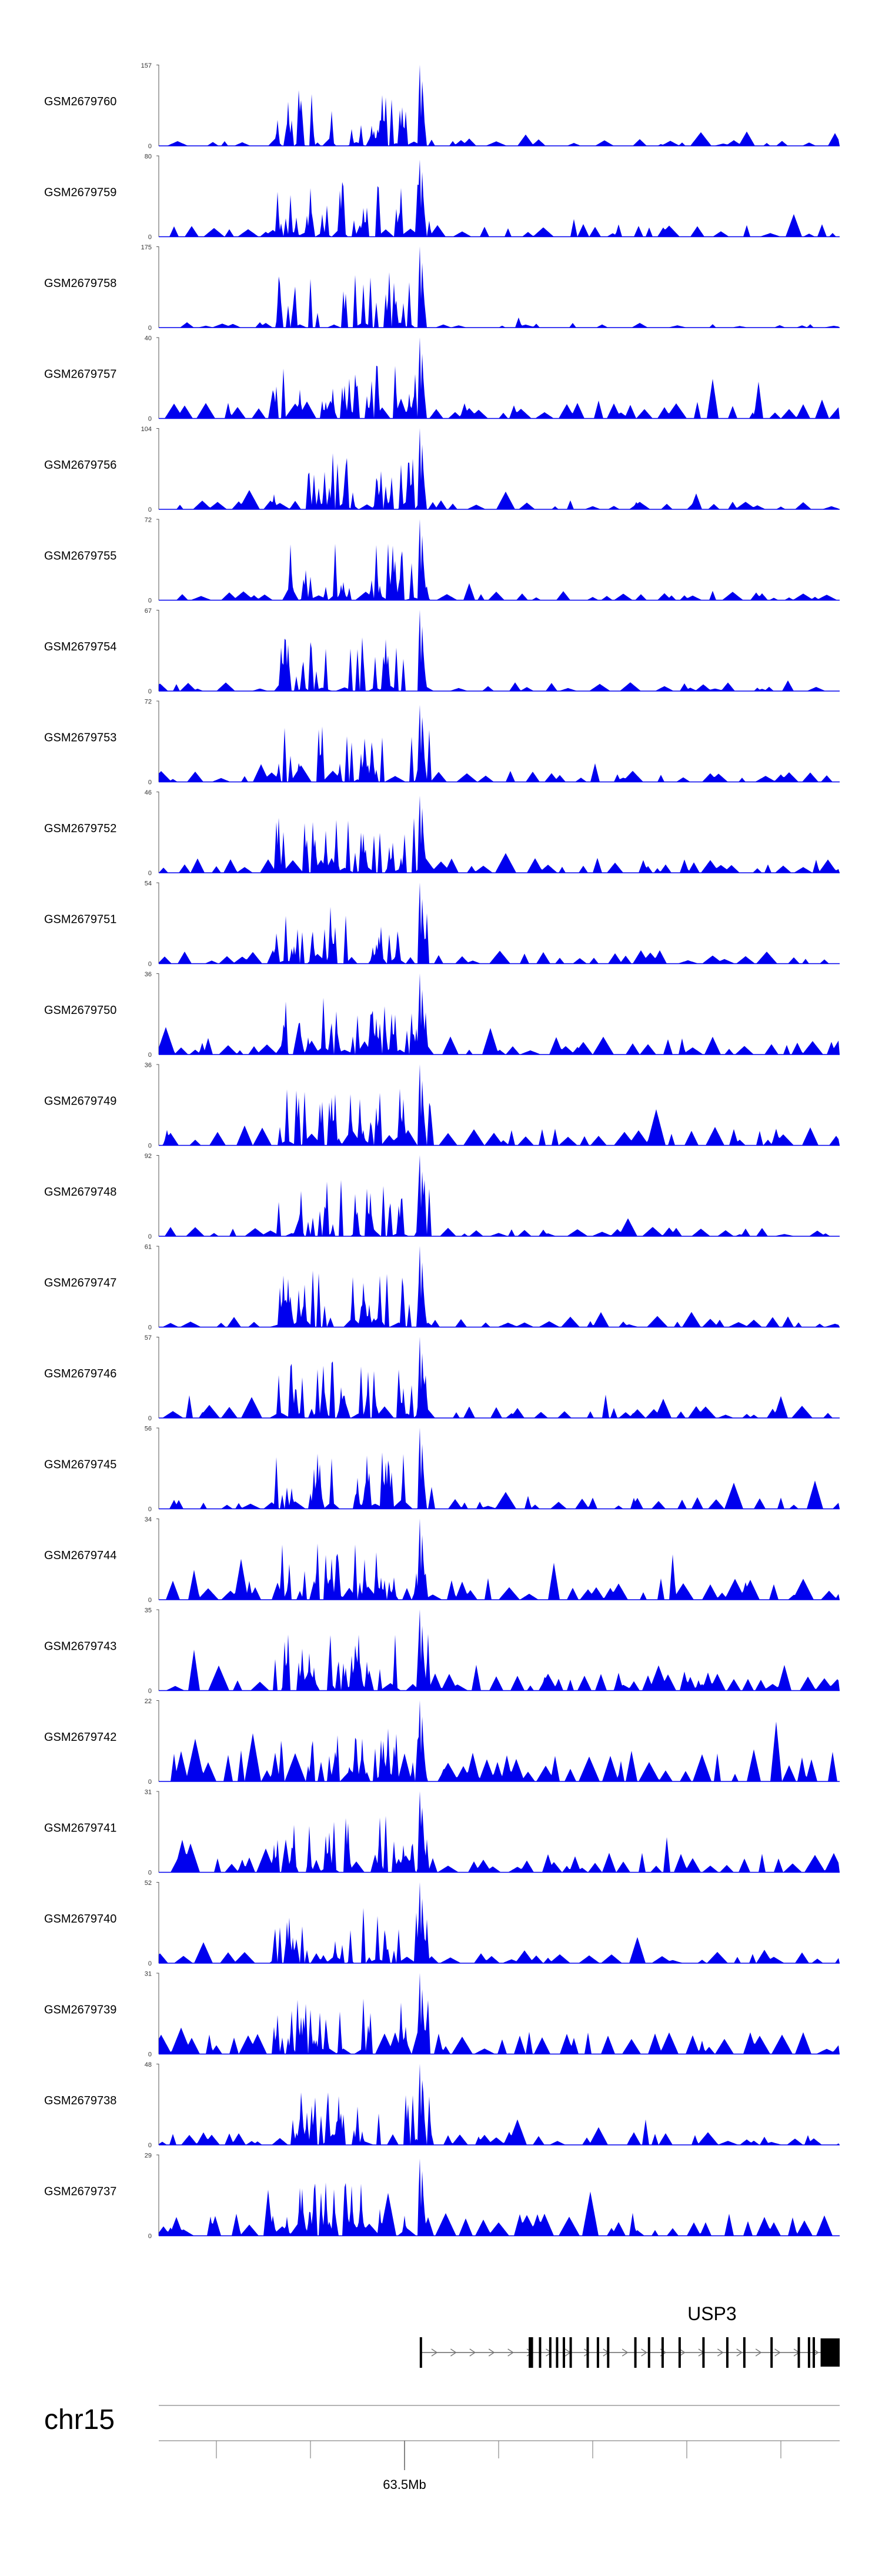  Describe the element at coordinates (80, 646) in the screenshot. I see `track-label: GSM2679754` at that location.